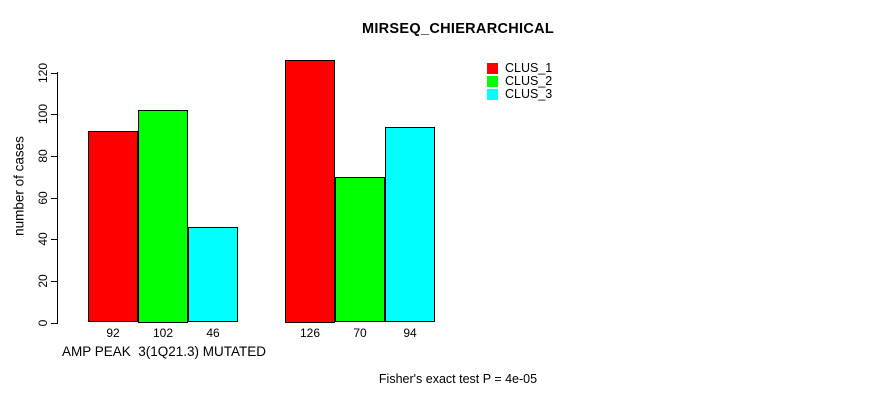 This screenshot has height=400, width=890. I want to click on y-tick-label: 80, so click(43, 156).